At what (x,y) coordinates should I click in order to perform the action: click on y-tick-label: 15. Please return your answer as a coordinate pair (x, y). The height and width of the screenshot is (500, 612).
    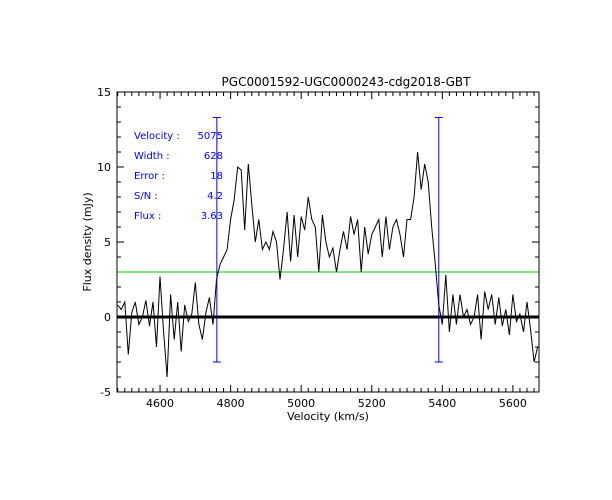
    Looking at the image, I should click on (104, 92).